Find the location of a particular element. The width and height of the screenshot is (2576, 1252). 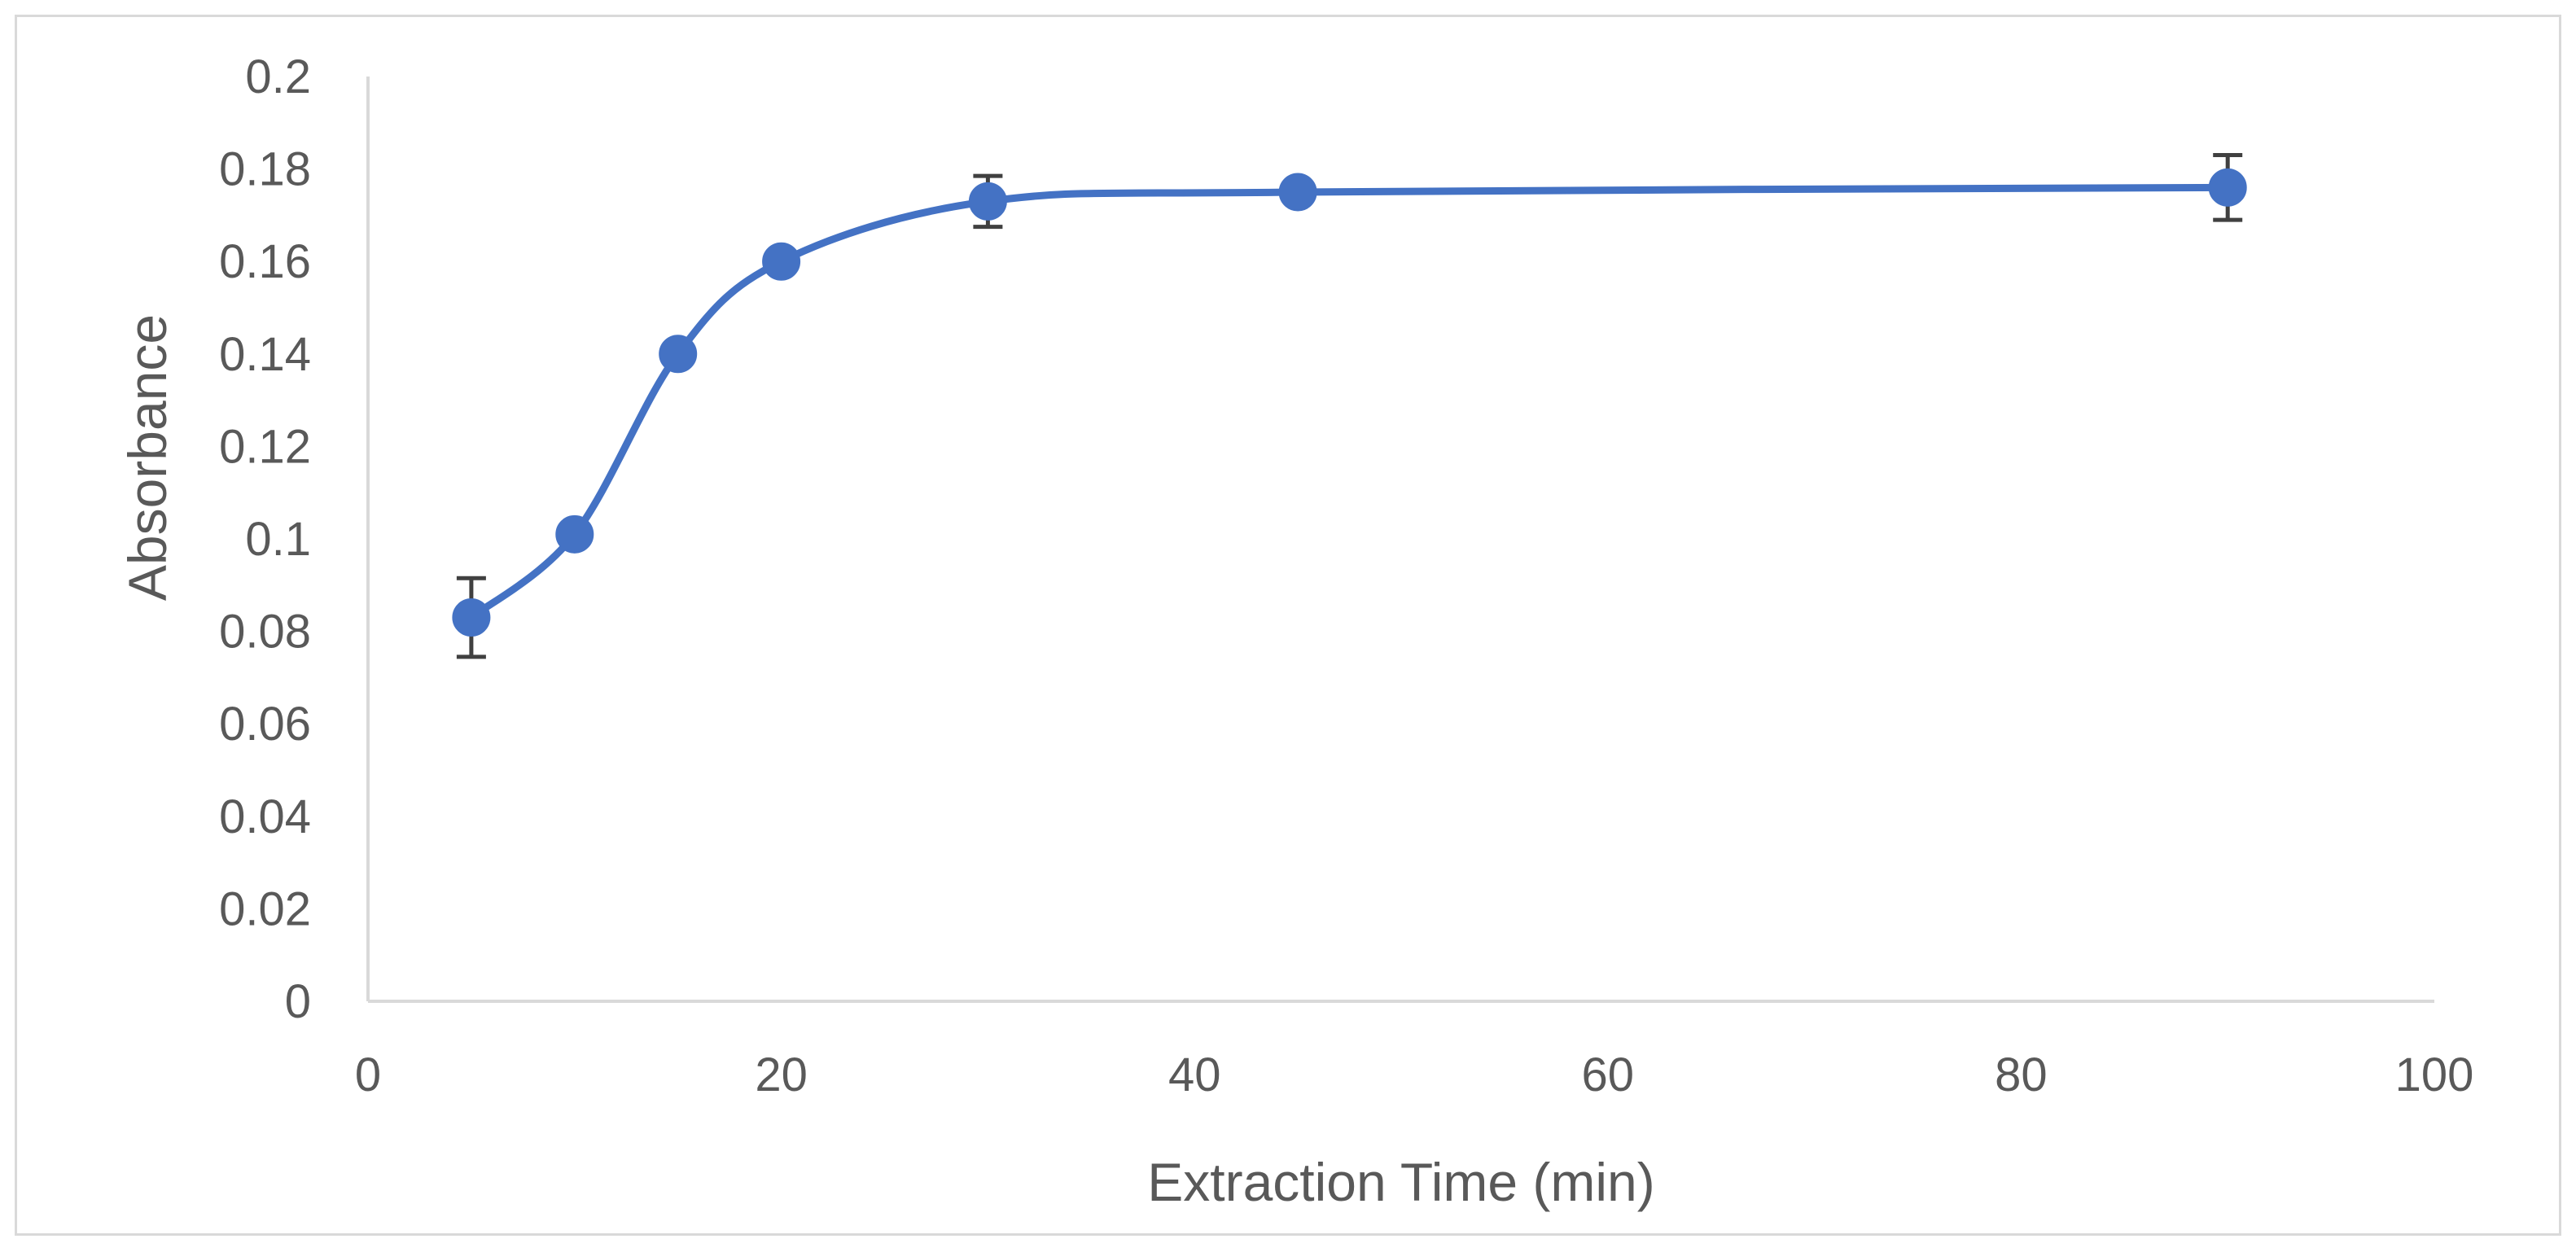

y-axis-tick-labels: 0 0.02 0.04 0.06 0.08 0.1 0.12 0.14 0.16 0.18 0.2 is located at coordinates (265, 539).